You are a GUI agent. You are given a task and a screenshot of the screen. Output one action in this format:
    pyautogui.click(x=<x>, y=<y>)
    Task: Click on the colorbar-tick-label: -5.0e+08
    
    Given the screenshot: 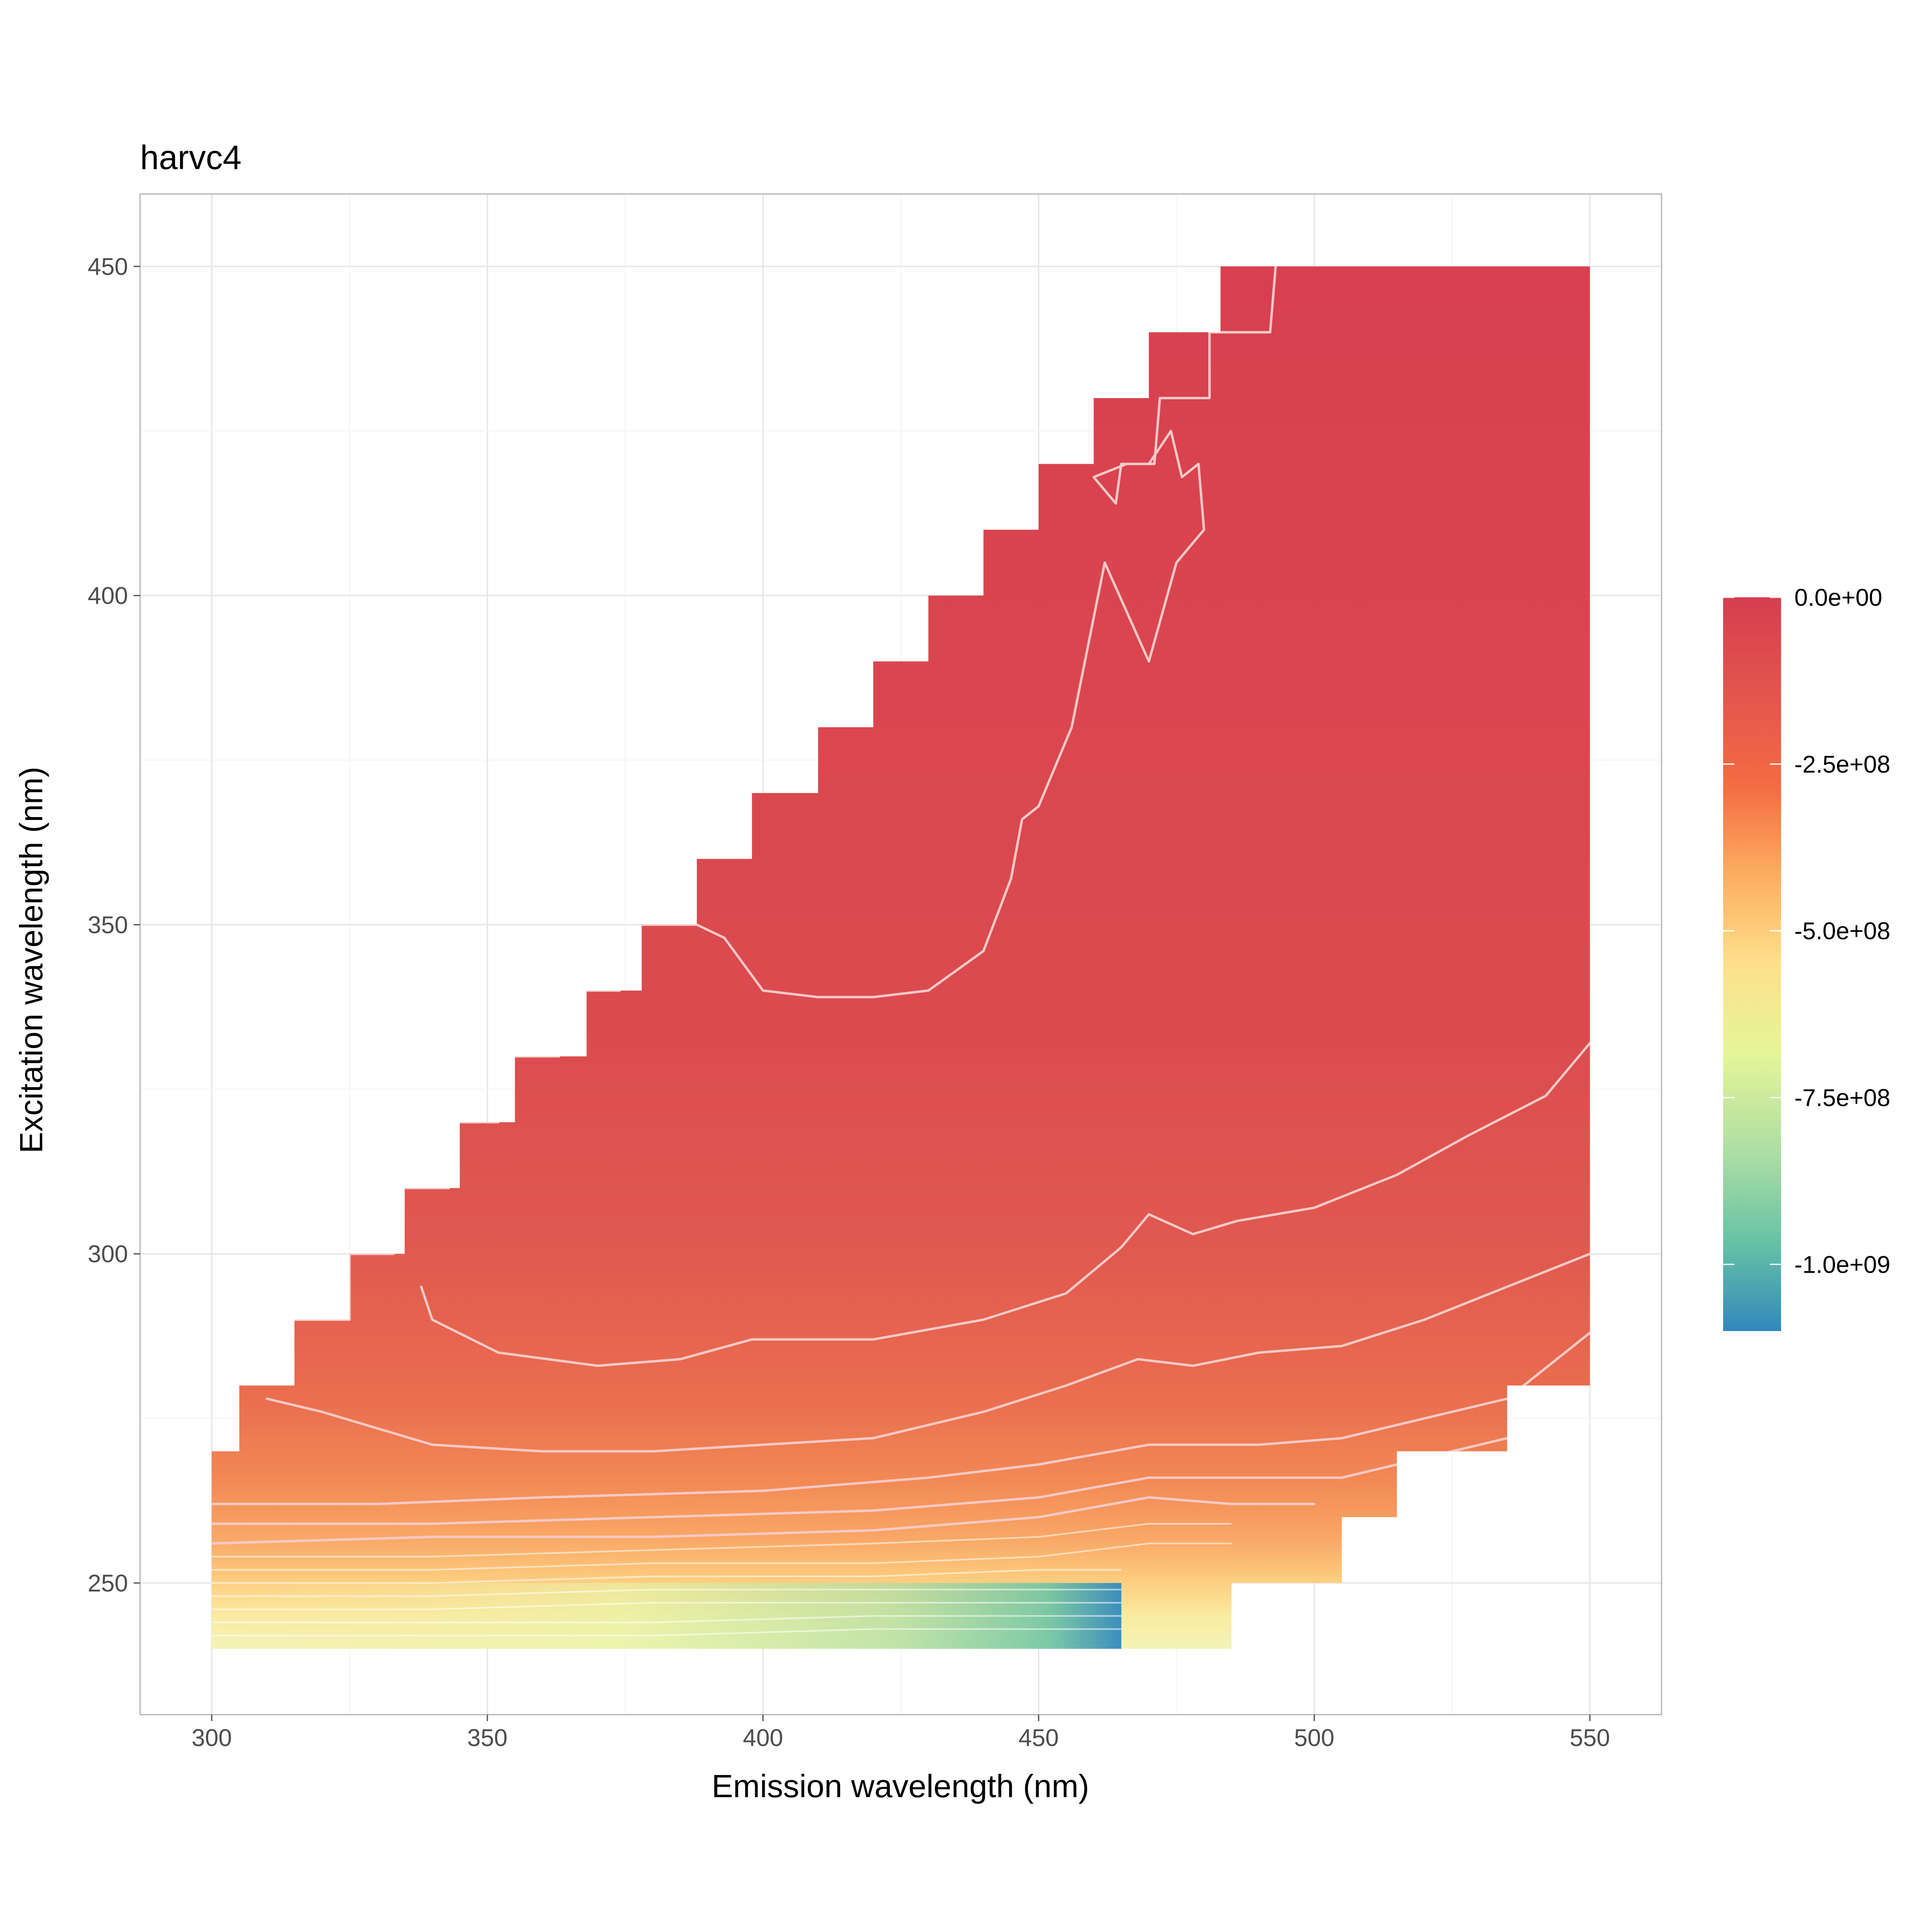 What is the action you would take?
    pyautogui.click(x=1842, y=931)
    